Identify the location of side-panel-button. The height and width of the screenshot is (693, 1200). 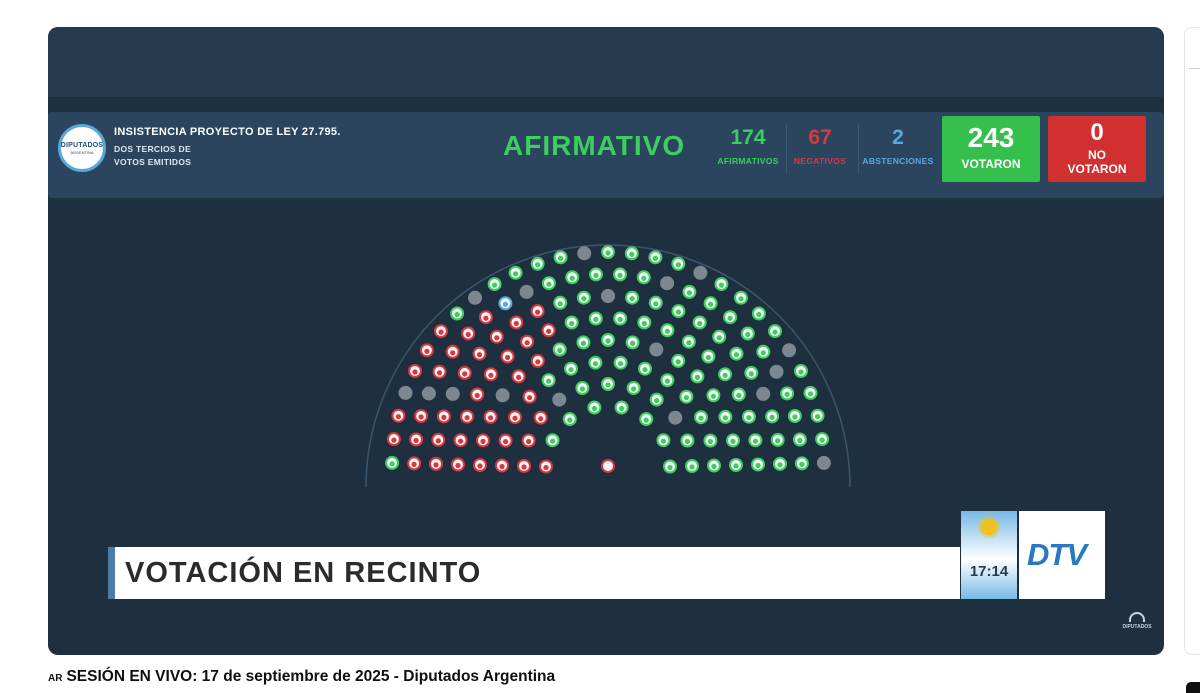
(1193, 687).